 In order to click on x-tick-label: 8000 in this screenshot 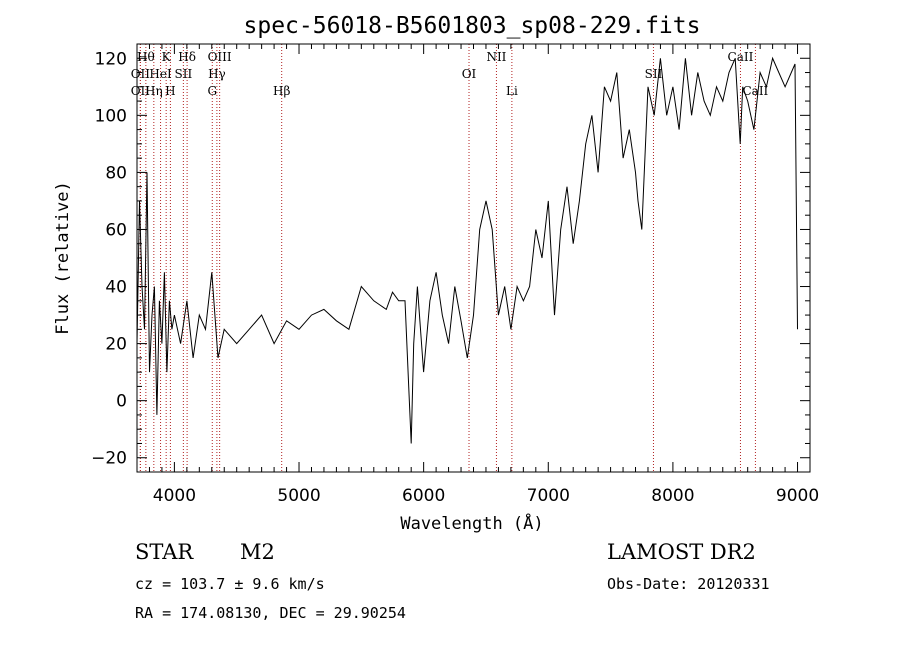, I will do `click(672, 496)`.